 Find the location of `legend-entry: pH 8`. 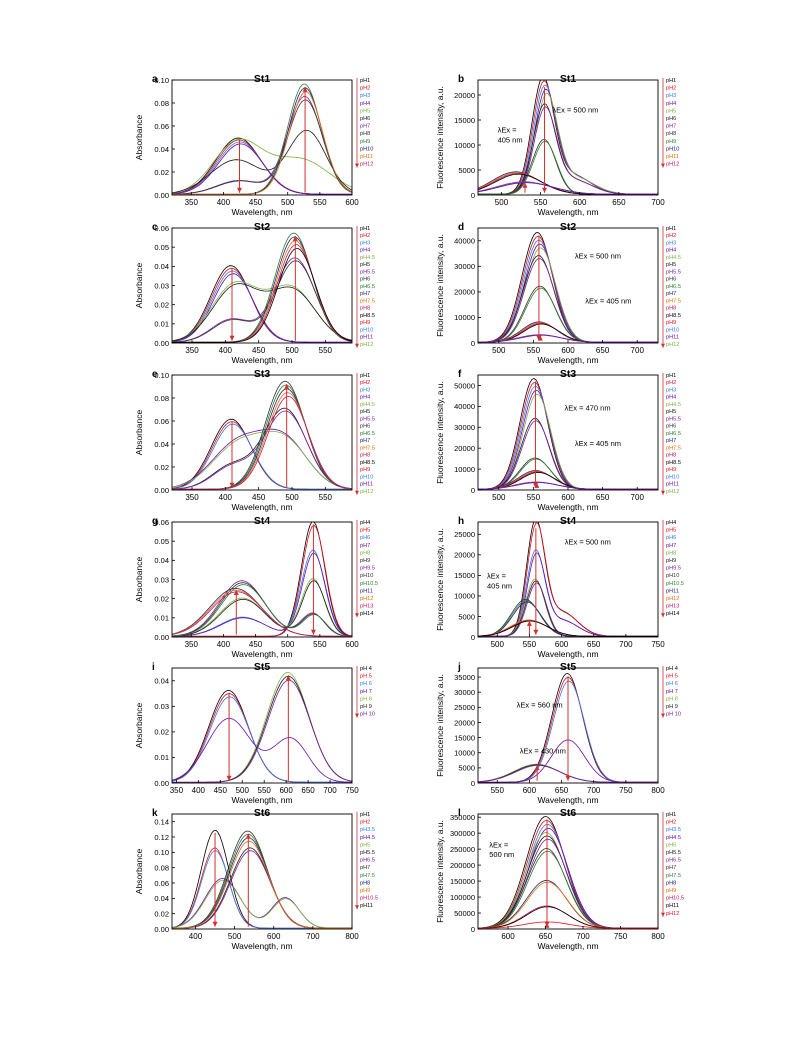

legend-entry: pH 8 is located at coordinates (366, 699).